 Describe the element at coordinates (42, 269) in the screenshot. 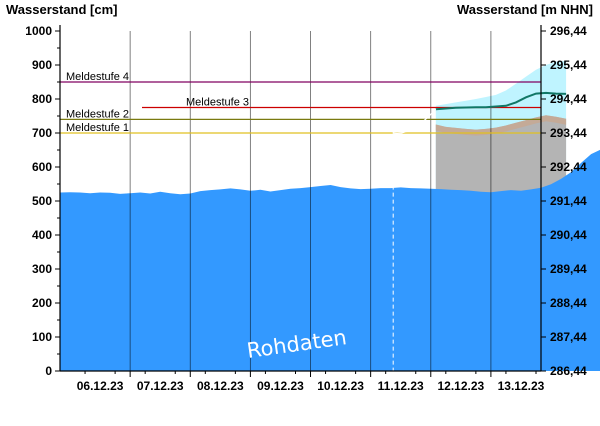

I see `y-left-tick-label: 300` at that location.